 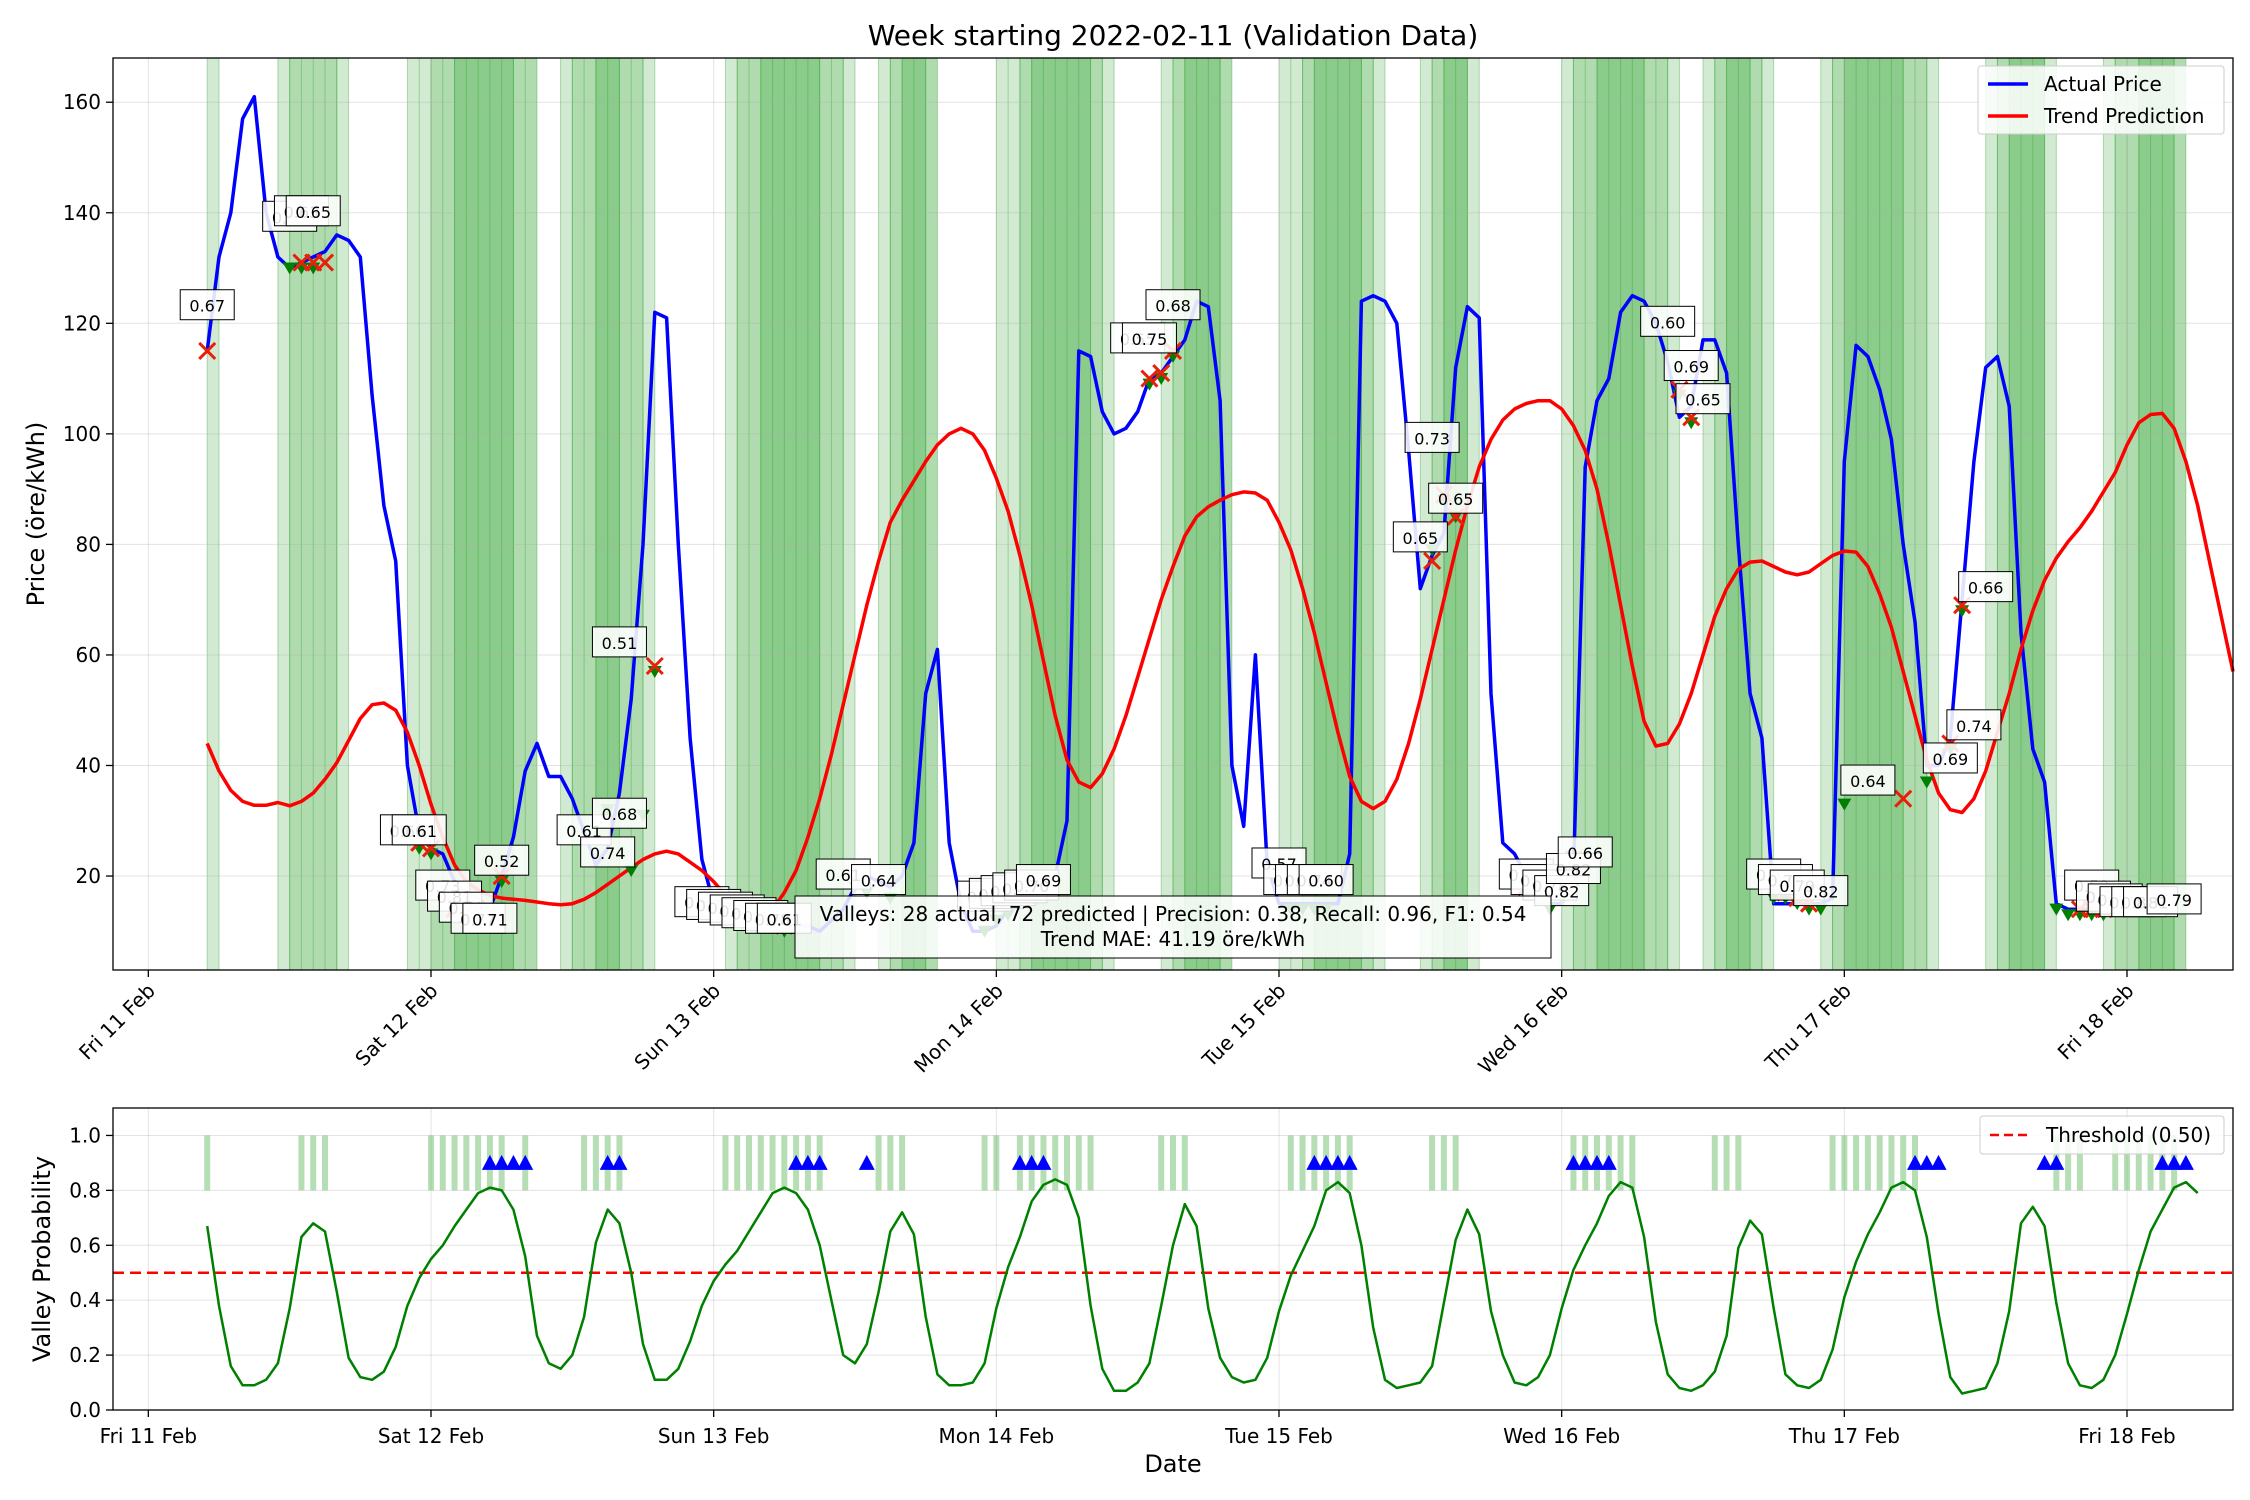 What do you see at coordinates (677, 1027) in the screenshot?
I see `price-x-tick-label: Sun 13 Feb` at bounding box center [677, 1027].